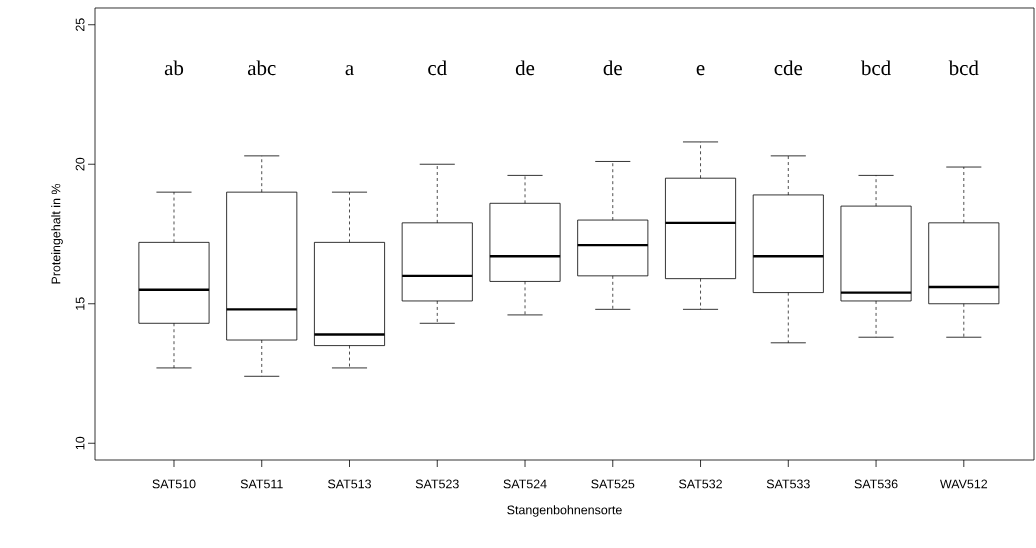 This screenshot has height=548, width=1036. I want to click on y-tick-label: 20, so click(80, 164).